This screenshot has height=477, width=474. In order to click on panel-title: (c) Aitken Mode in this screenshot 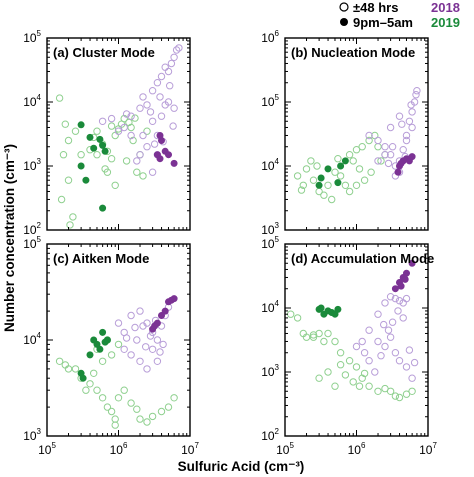, I will do `click(101, 258)`.